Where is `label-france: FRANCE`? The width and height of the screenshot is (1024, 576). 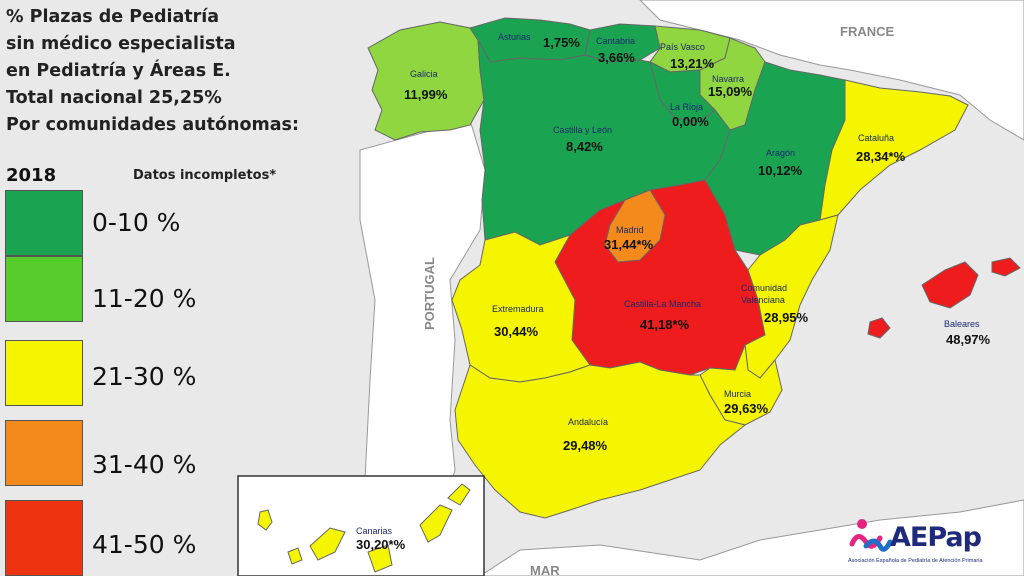
label-france: FRANCE is located at coordinates (867, 31).